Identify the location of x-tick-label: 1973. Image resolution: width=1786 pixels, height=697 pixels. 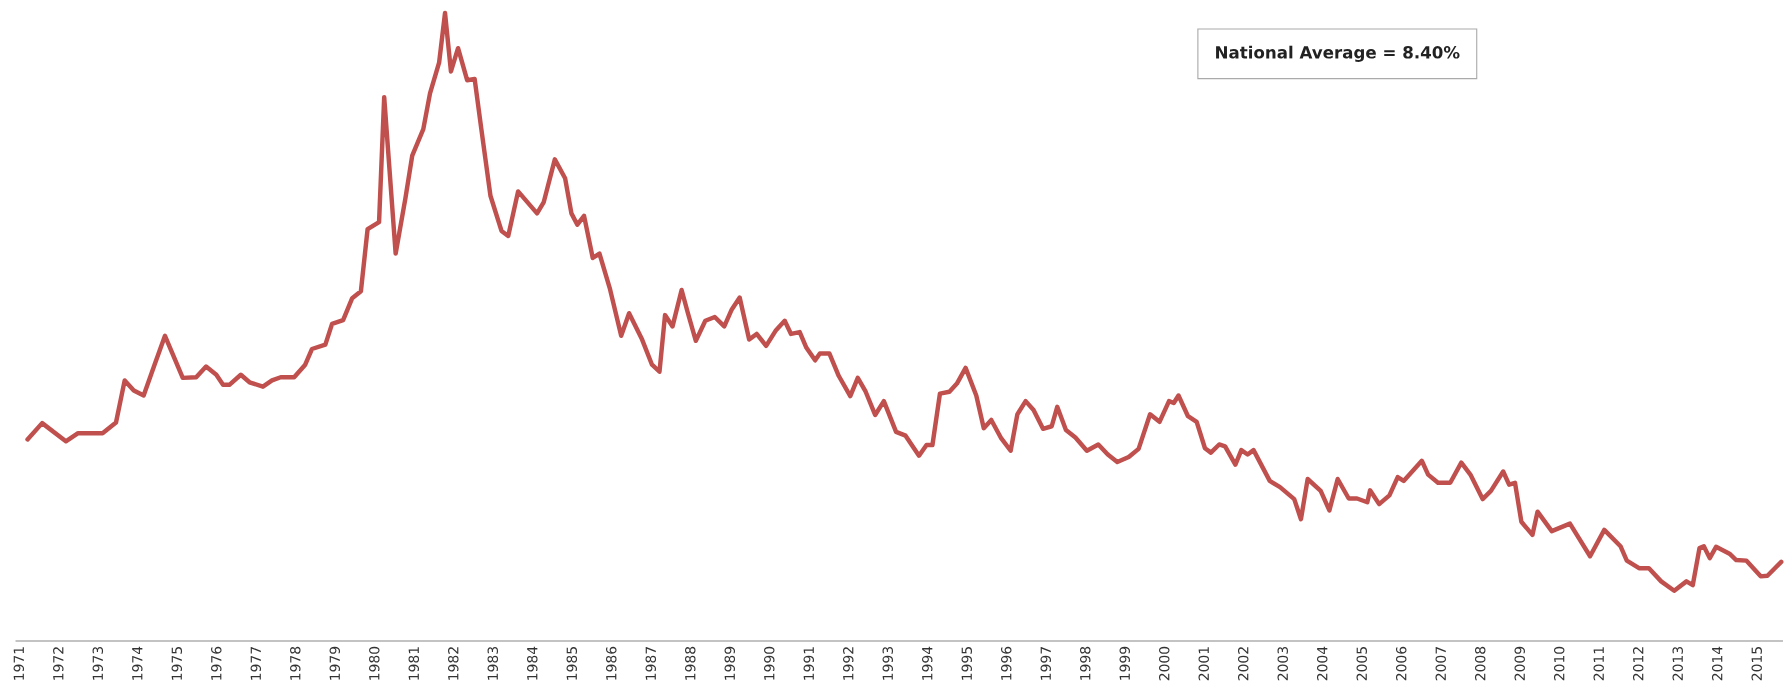
(98, 663).